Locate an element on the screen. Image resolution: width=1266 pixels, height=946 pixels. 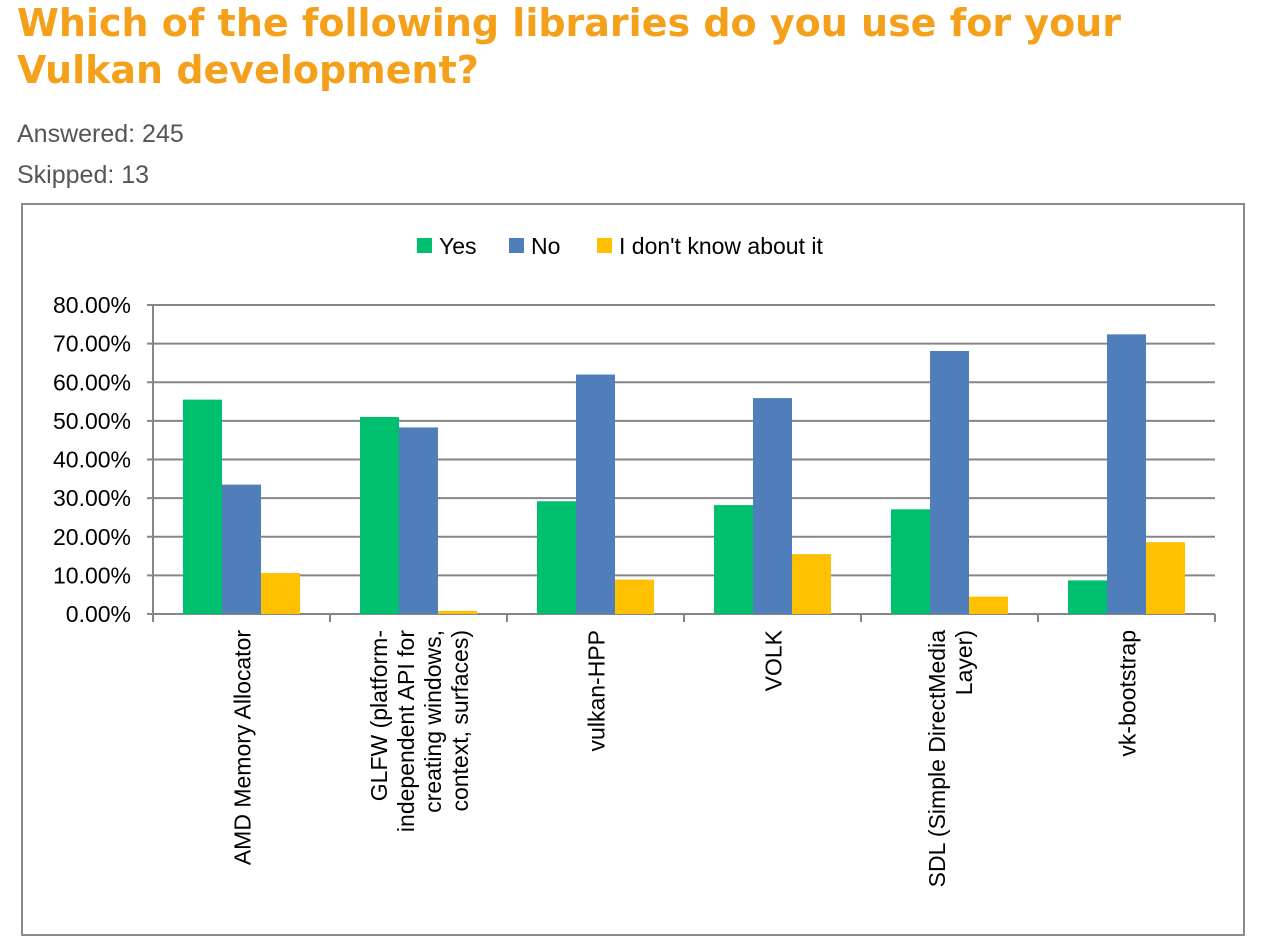
y-tick-label: 20.00% is located at coordinates (92, 537).